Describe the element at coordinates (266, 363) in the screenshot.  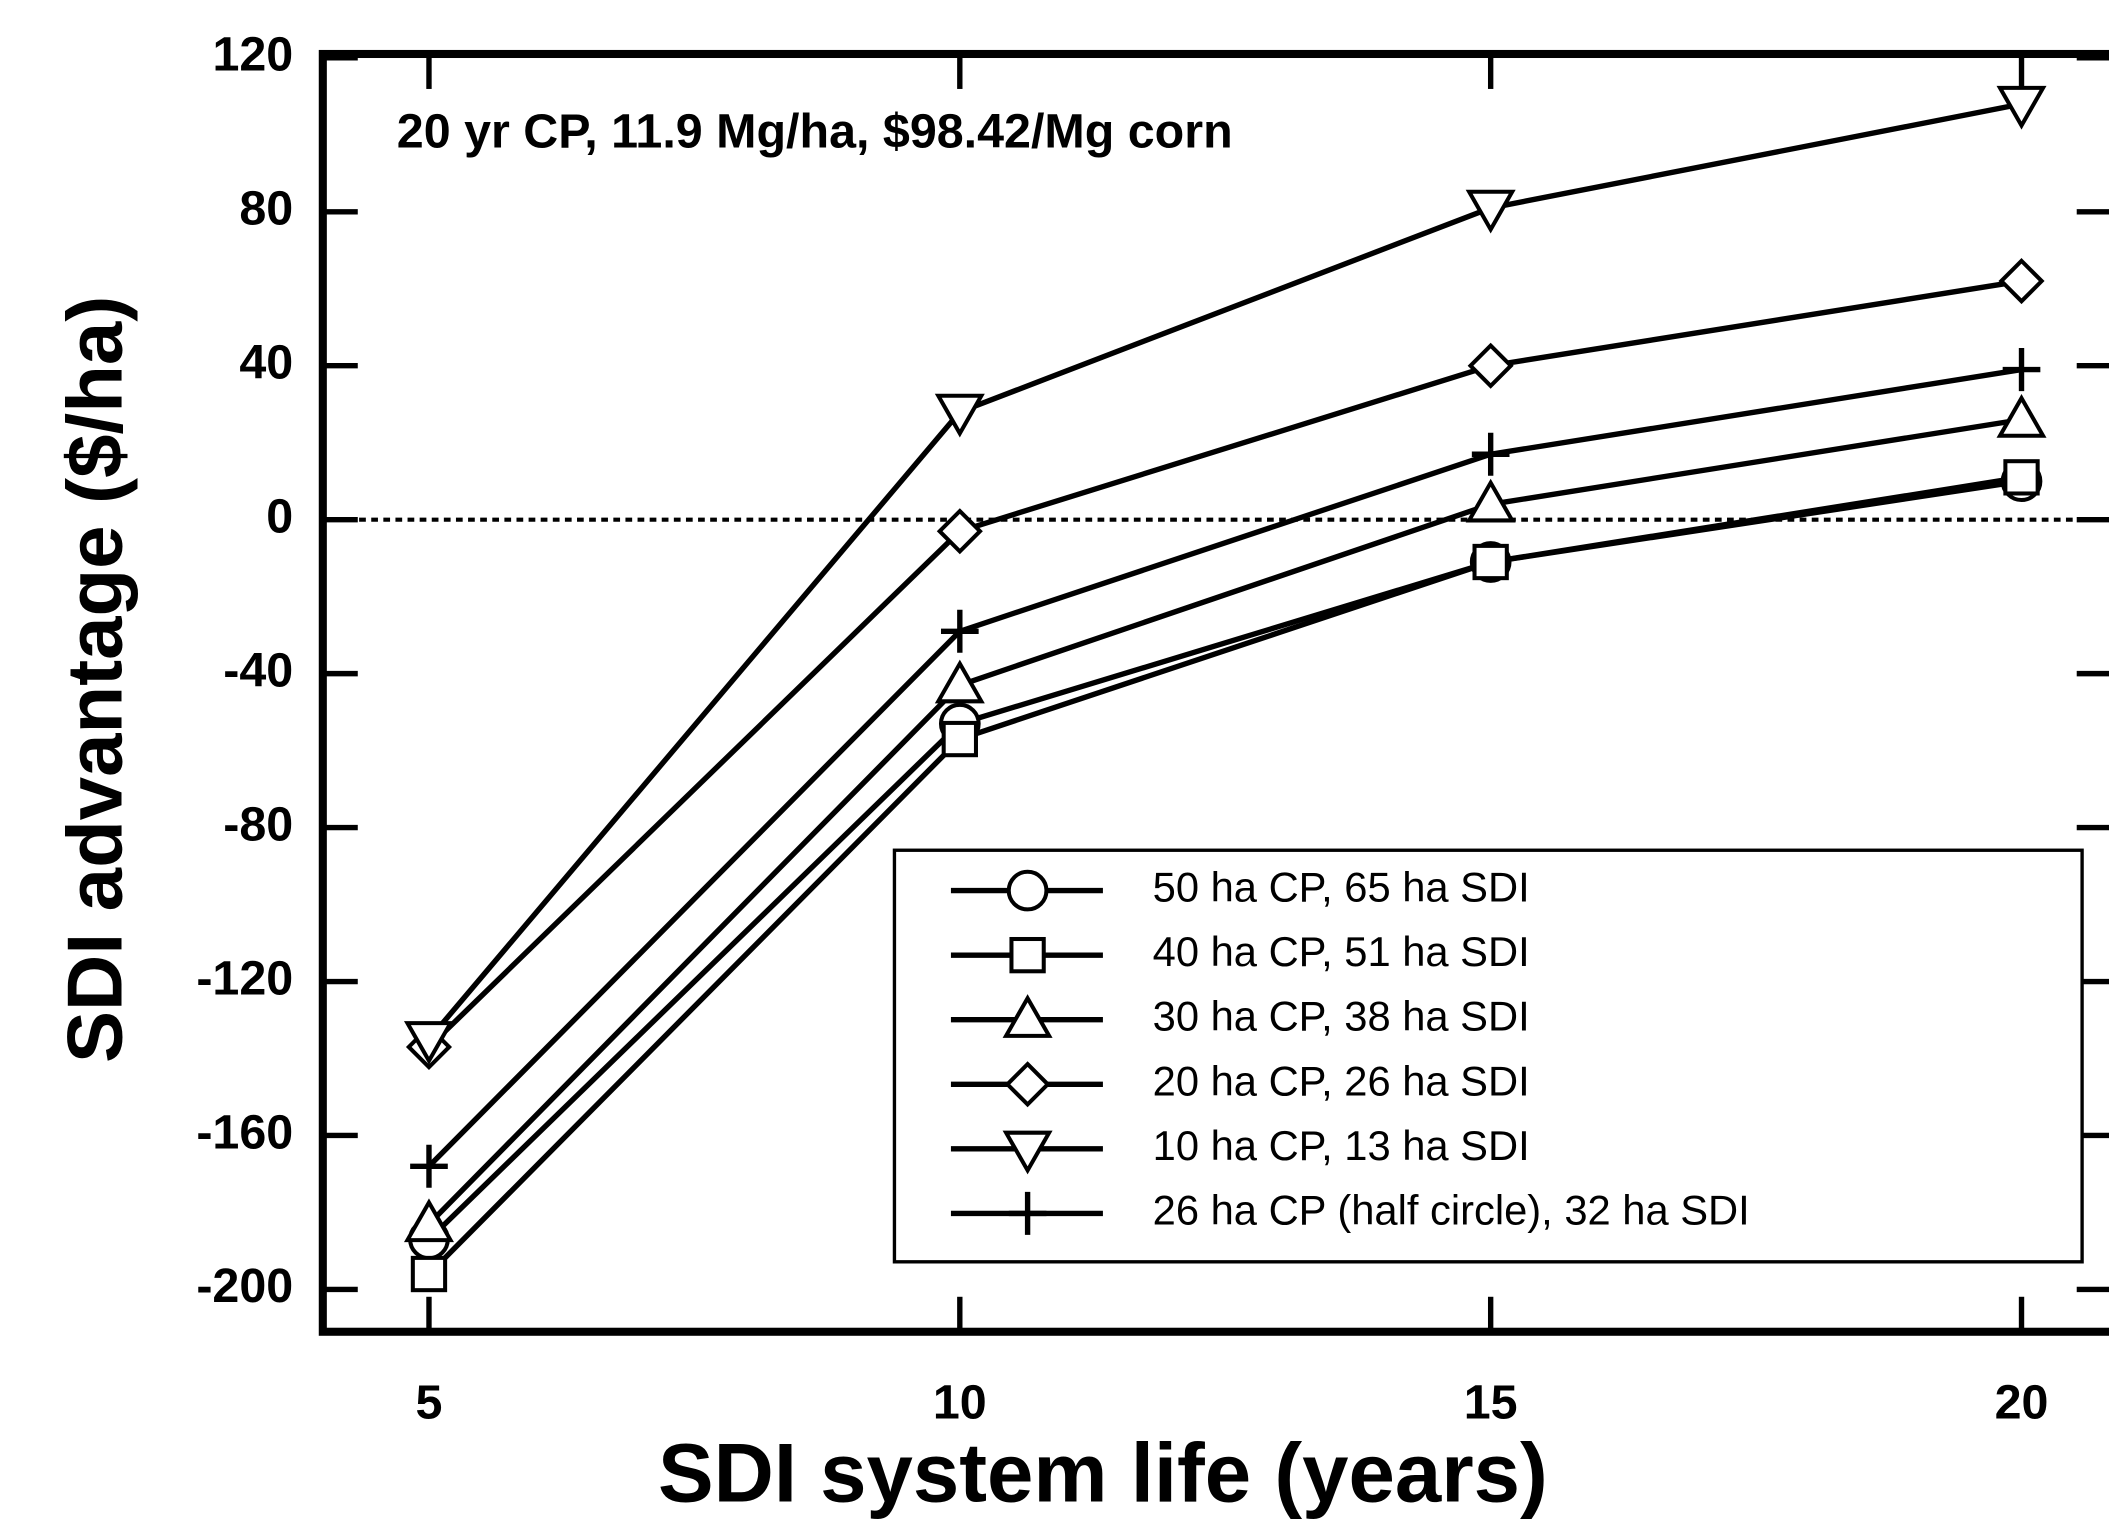
I see `y-tick-label: 40` at that location.